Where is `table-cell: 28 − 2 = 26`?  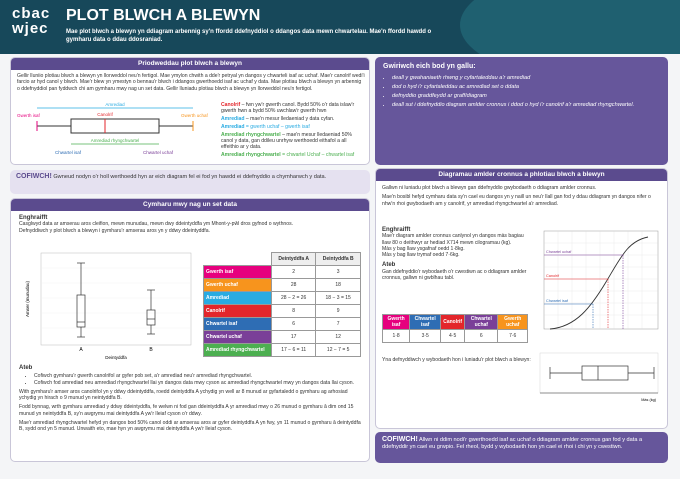
table-cell: 28 − 2 = 26 is located at coordinates (293, 298).